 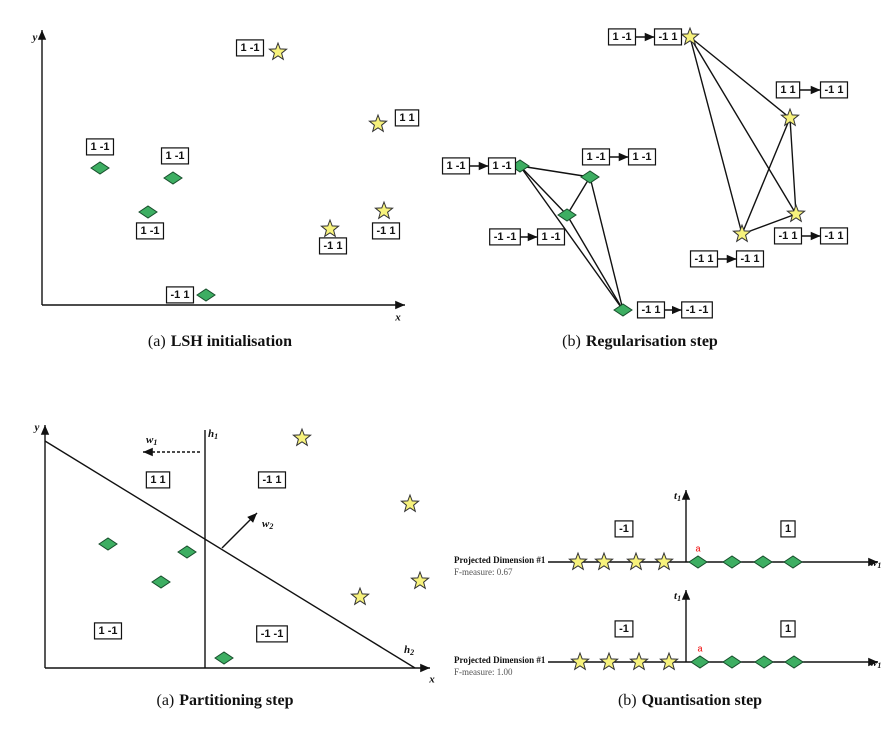 What do you see at coordinates (407, 650) in the screenshot?
I see `label-base: h` at bounding box center [407, 650].